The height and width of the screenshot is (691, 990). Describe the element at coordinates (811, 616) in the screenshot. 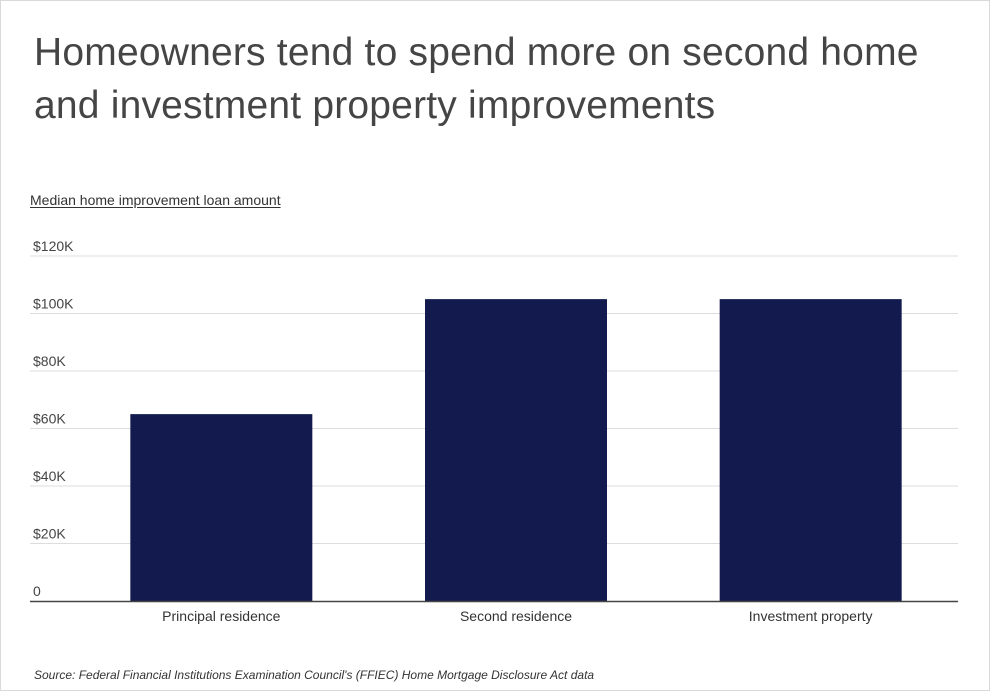

I see `x-category-label: Investment property` at that location.